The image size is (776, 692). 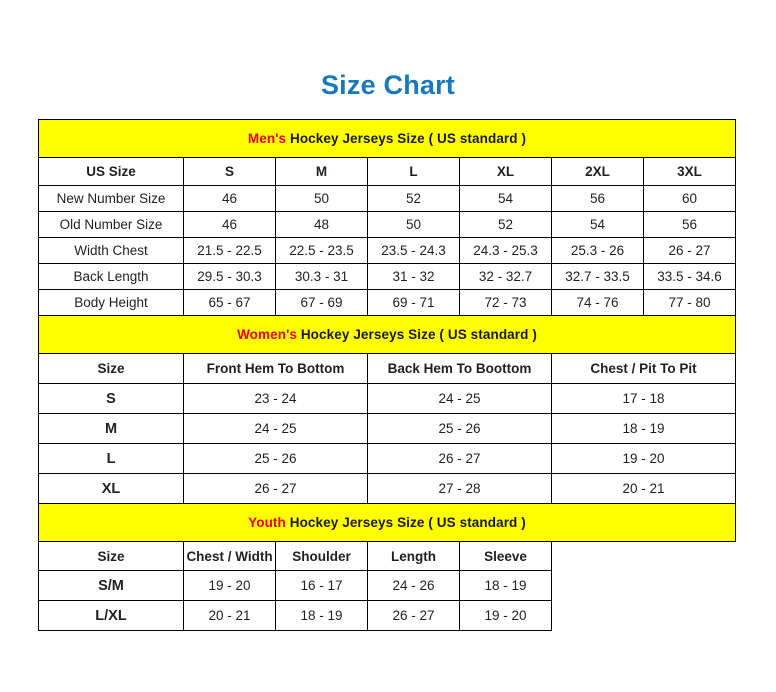 What do you see at coordinates (643, 398) in the screenshot?
I see `cell-womens-0-2: 17 - 18` at bounding box center [643, 398].